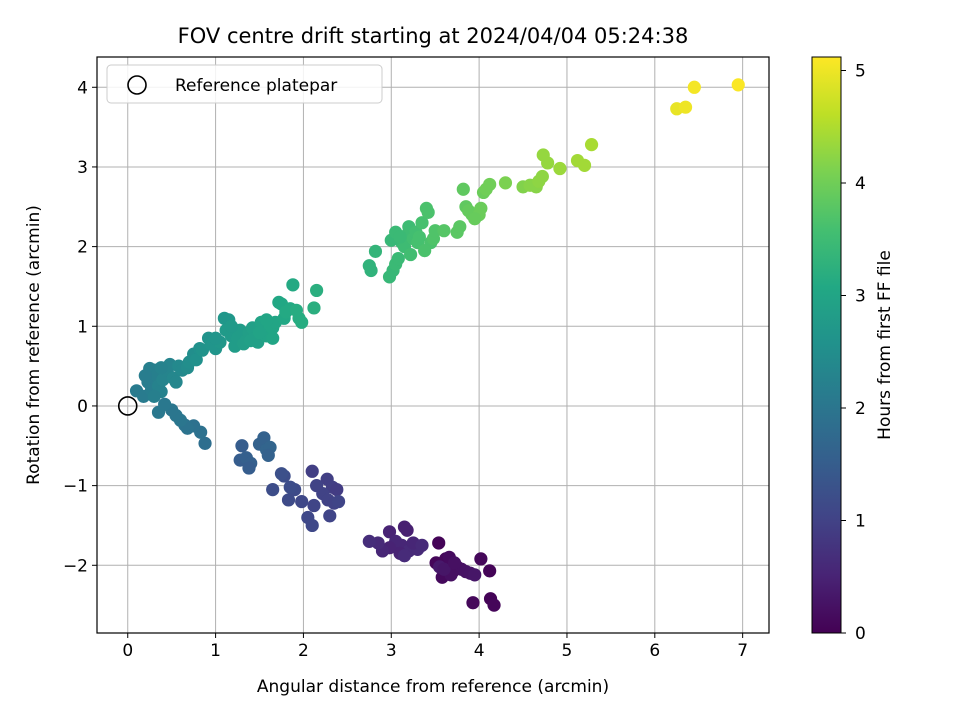  Describe the element at coordinates (860, 409) in the screenshot. I see `colorbar-tick-label: 2` at that location.